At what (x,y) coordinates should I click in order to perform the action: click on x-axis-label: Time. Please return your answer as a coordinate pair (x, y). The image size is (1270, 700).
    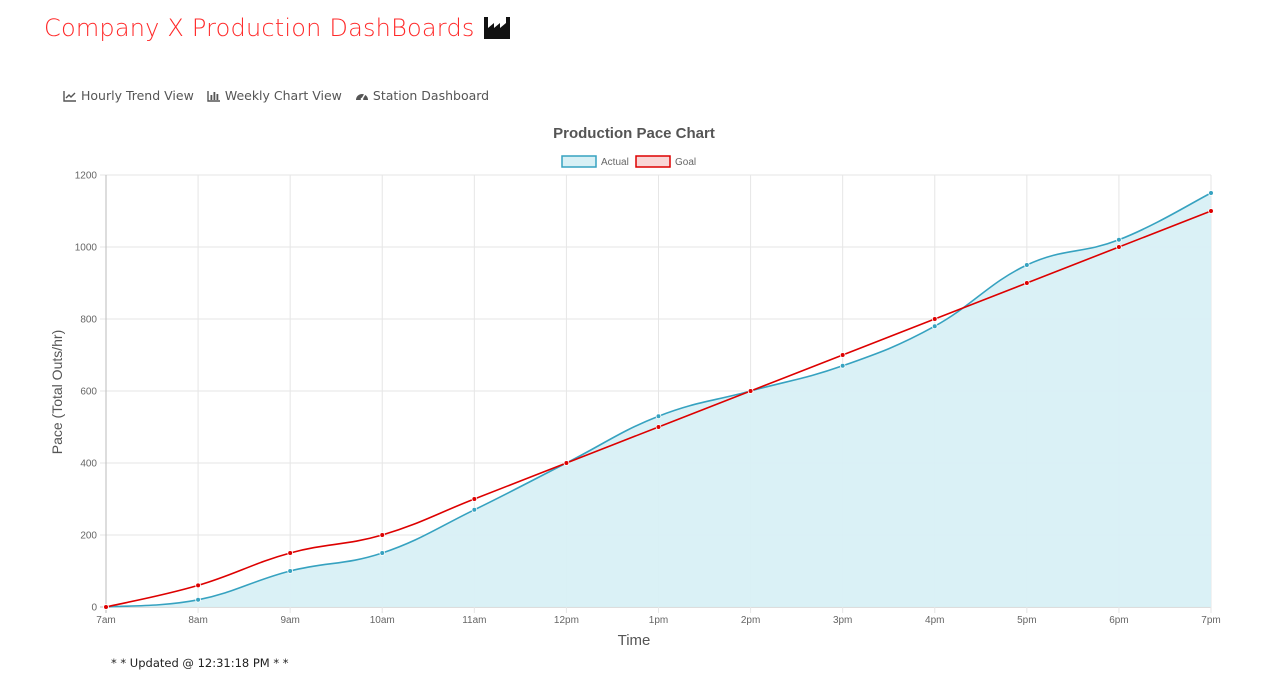
    Looking at the image, I should click on (634, 640).